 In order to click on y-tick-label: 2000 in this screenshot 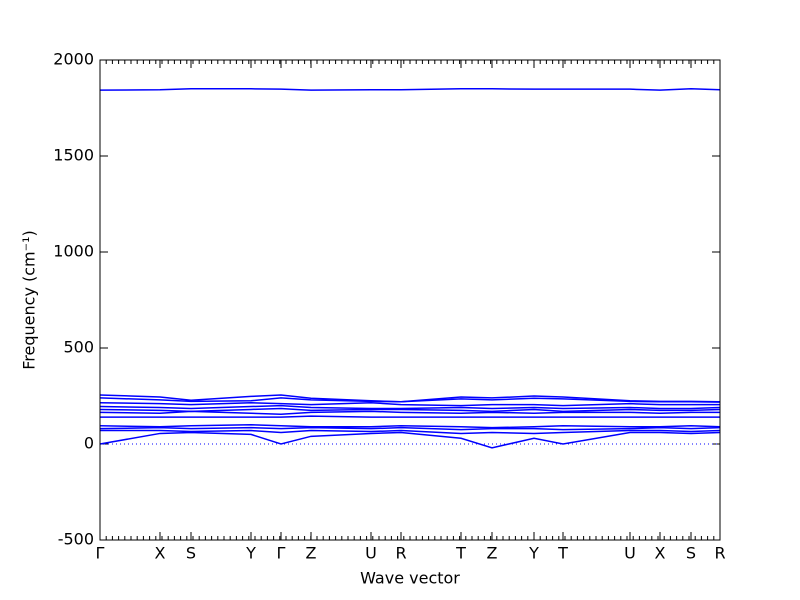, I will do `click(73, 59)`.